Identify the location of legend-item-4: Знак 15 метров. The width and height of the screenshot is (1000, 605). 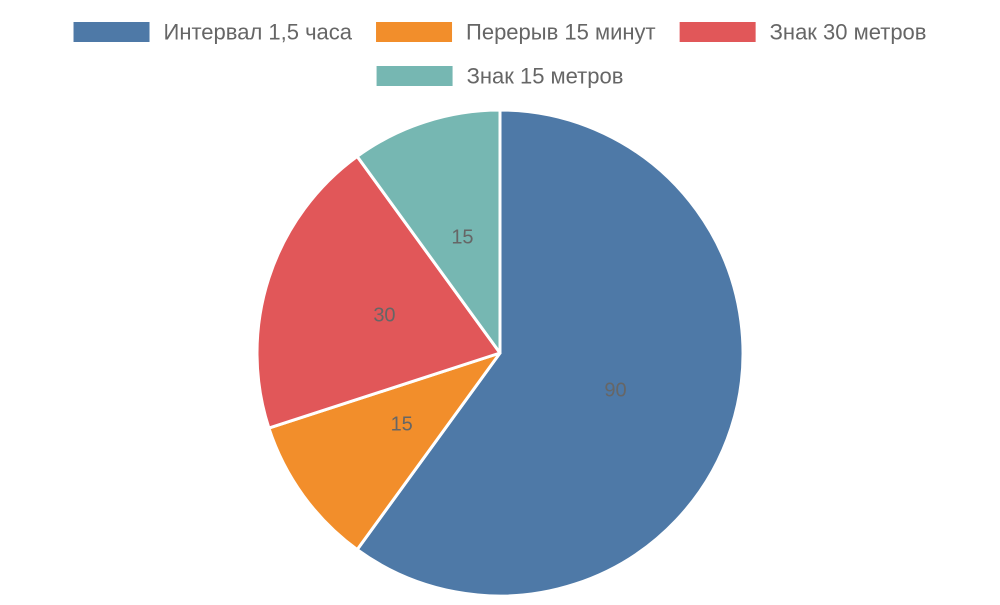
(500, 76).